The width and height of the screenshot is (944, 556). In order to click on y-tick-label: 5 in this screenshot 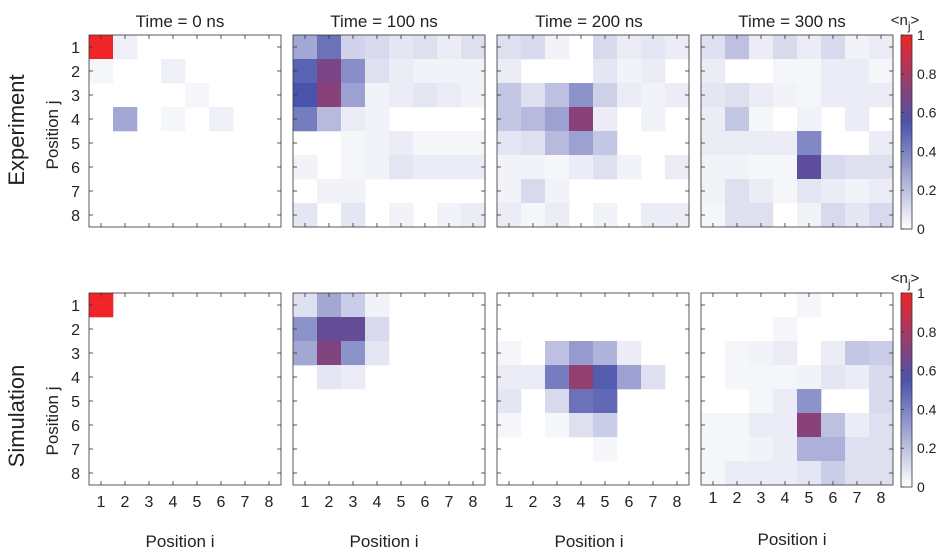, I will do `click(75, 402)`.